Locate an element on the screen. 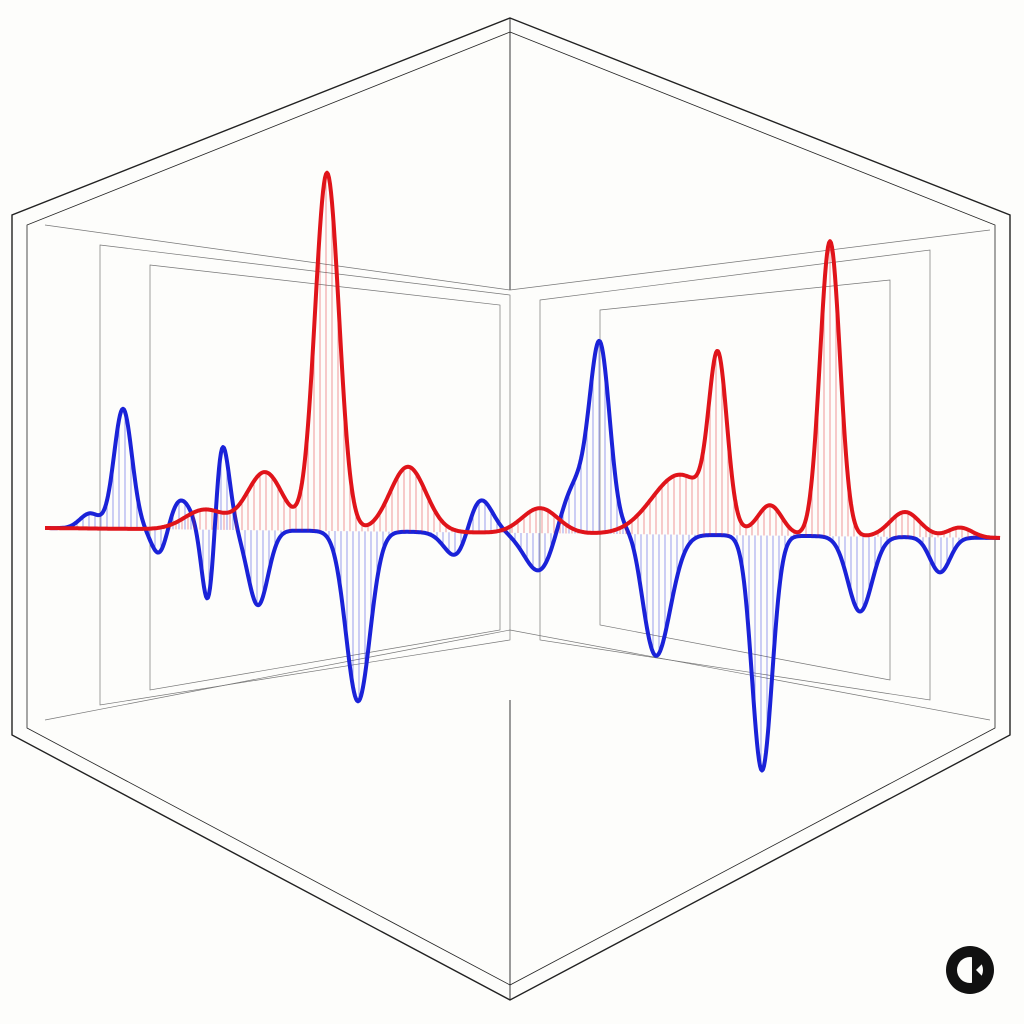  logo-mark is located at coordinates (981, 970).